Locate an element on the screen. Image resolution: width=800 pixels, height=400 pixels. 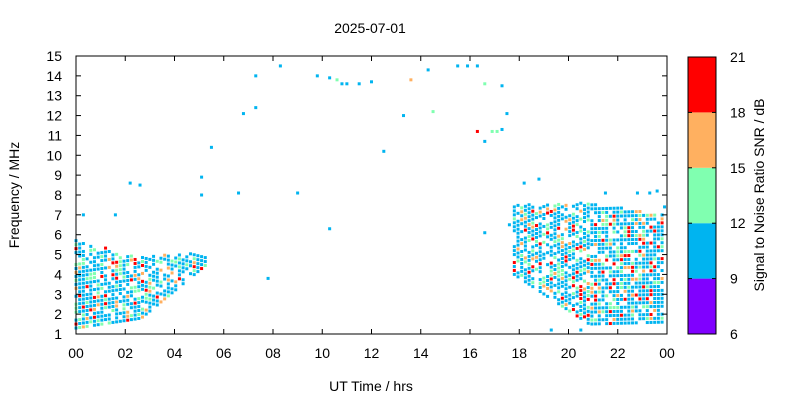
x-axis-label: UT Time / hrs is located at coordinates (371, 386).